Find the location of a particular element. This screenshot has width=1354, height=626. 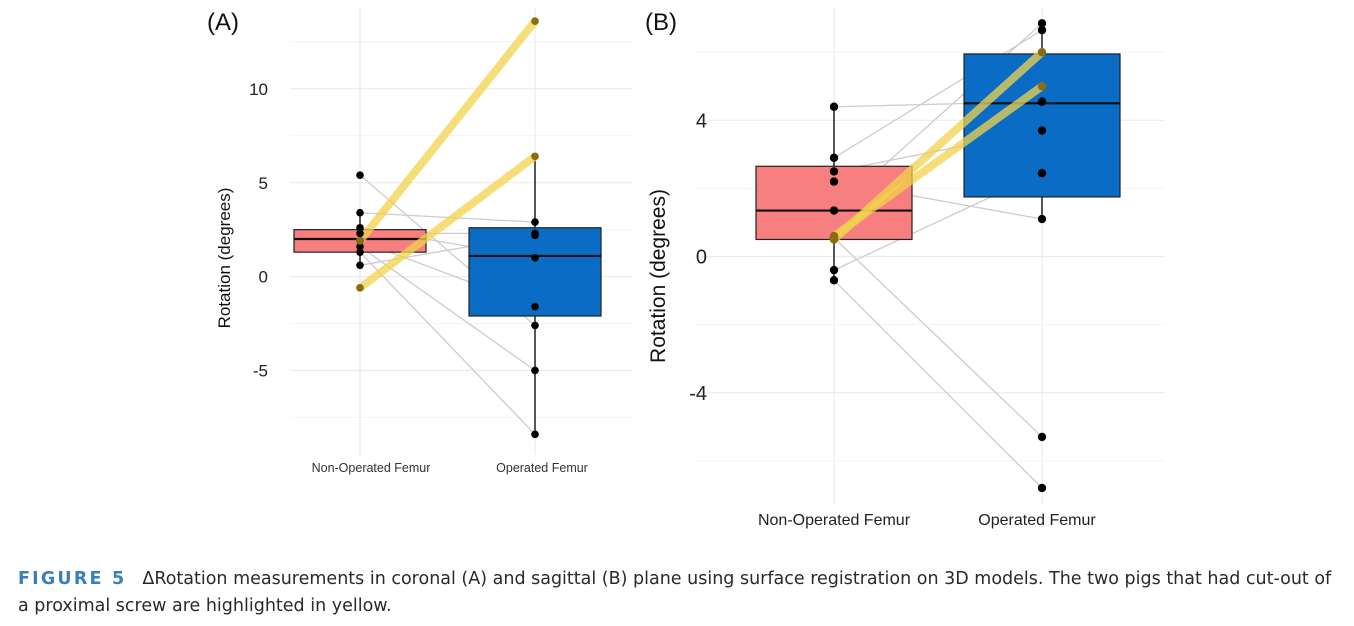

caption-label: FIGURE 5 is located at coordinates (72, 579).